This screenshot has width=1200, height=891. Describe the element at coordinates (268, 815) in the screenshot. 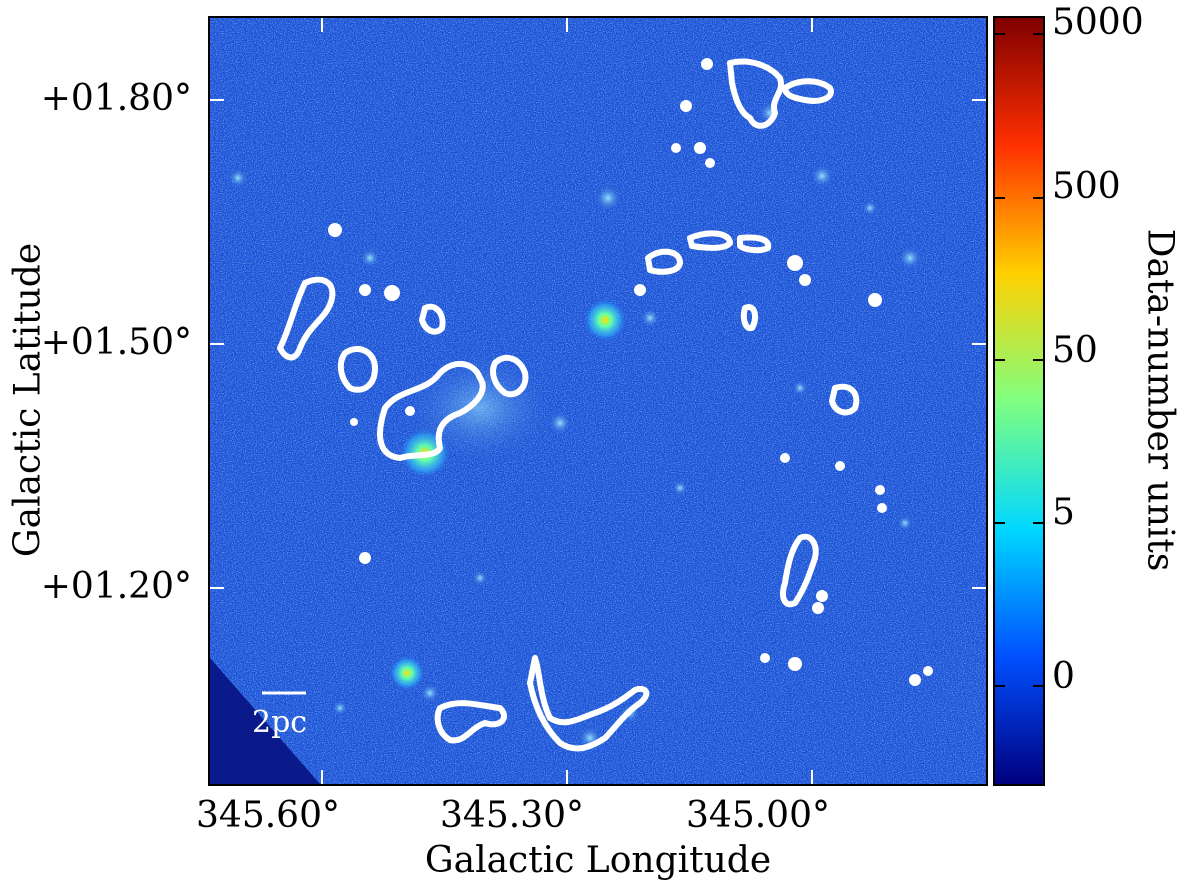

I see `xtick-label-1: 345.60°` at that location.